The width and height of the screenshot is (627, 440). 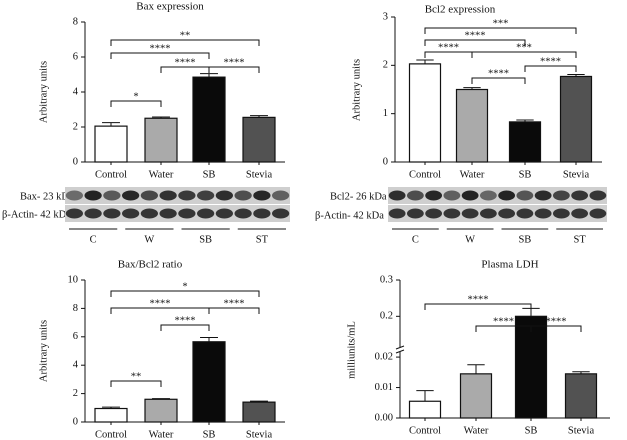 I want to click on chart-title: Bax expression, so click(x=170, y=7).